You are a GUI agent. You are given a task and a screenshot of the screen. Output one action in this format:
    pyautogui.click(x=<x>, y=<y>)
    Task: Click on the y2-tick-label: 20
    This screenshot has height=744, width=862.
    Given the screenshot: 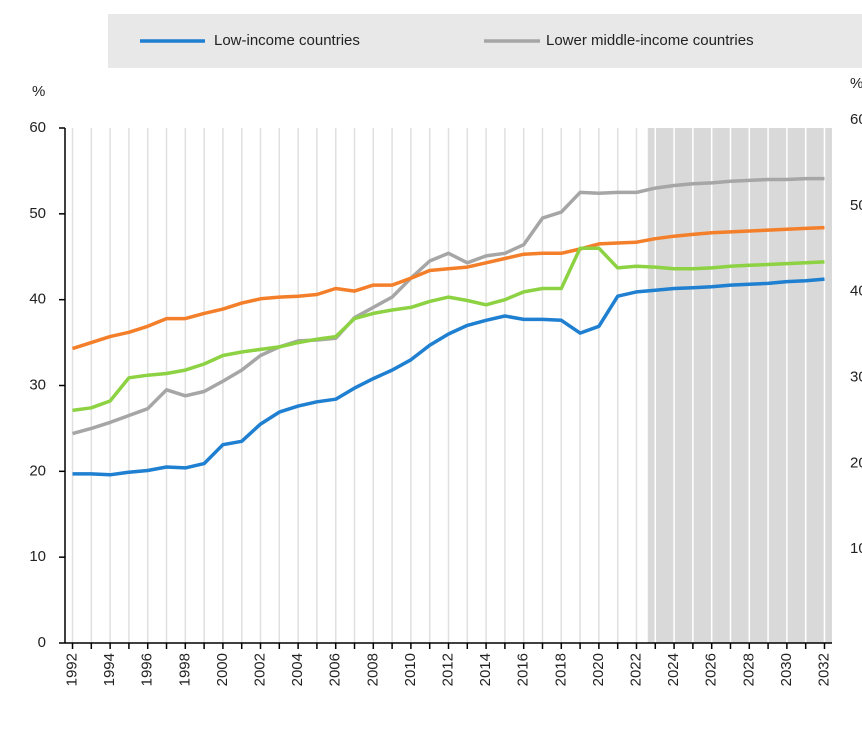 What is the action you would take?
    pyautogui.click(x=856, y=462)
    